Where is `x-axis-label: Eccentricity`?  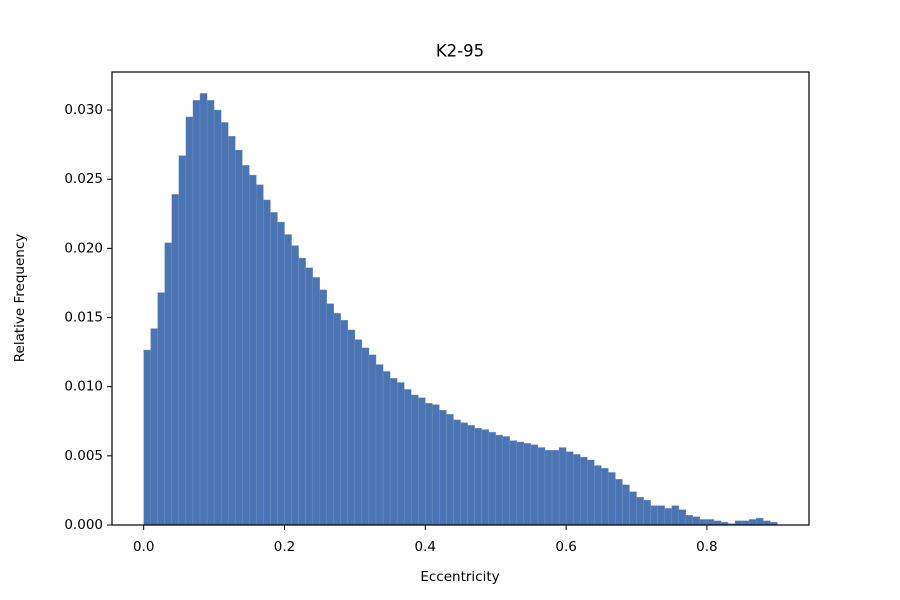
x-axis-label: Eccentricity is located at coordinates (459, 577).